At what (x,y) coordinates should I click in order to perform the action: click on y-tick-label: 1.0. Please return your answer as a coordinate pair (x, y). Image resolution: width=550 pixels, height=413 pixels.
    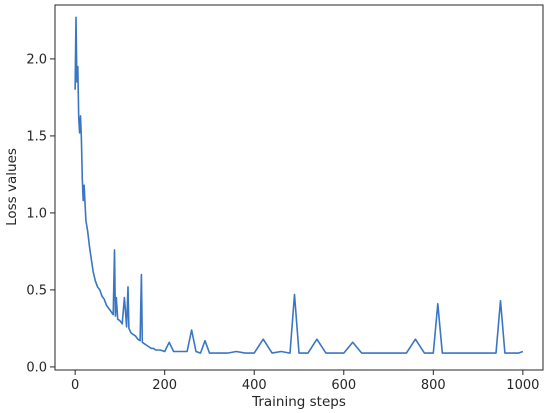
    Looking at the image, I should click on (36, 213).